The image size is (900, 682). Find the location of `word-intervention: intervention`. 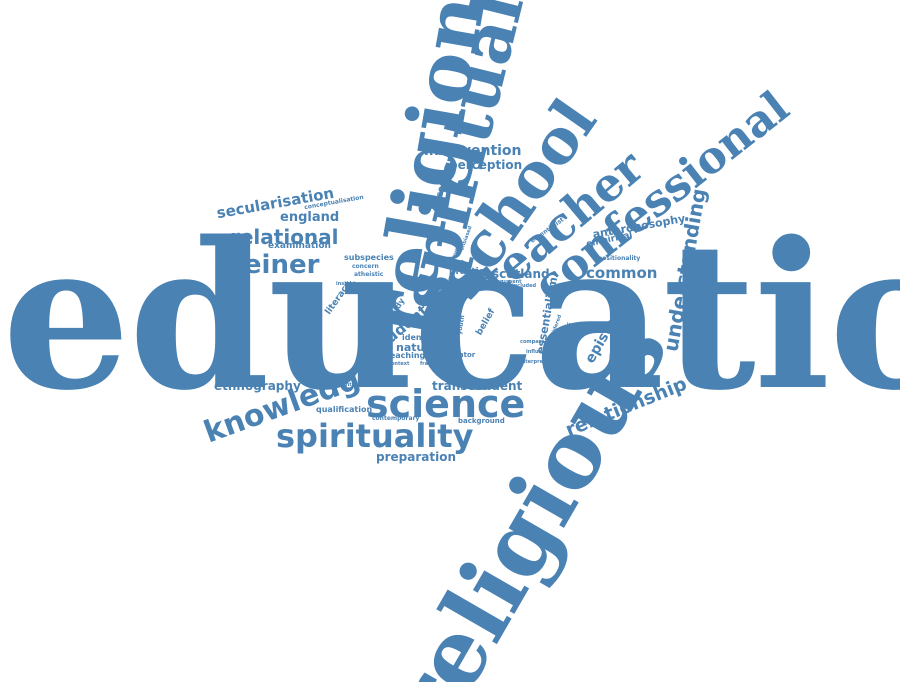

word-intervention: intervention is located at coordinates (473, 151).